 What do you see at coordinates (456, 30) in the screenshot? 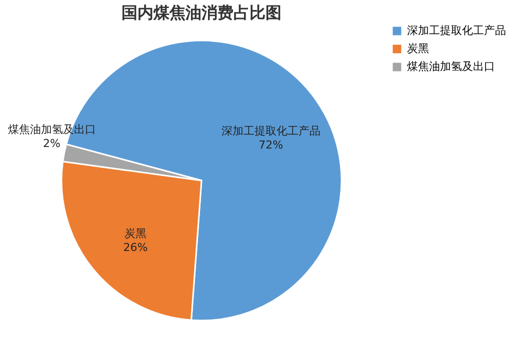
I see `legend-label: 深加工提取化工产品` at bounding box center [456, 30].